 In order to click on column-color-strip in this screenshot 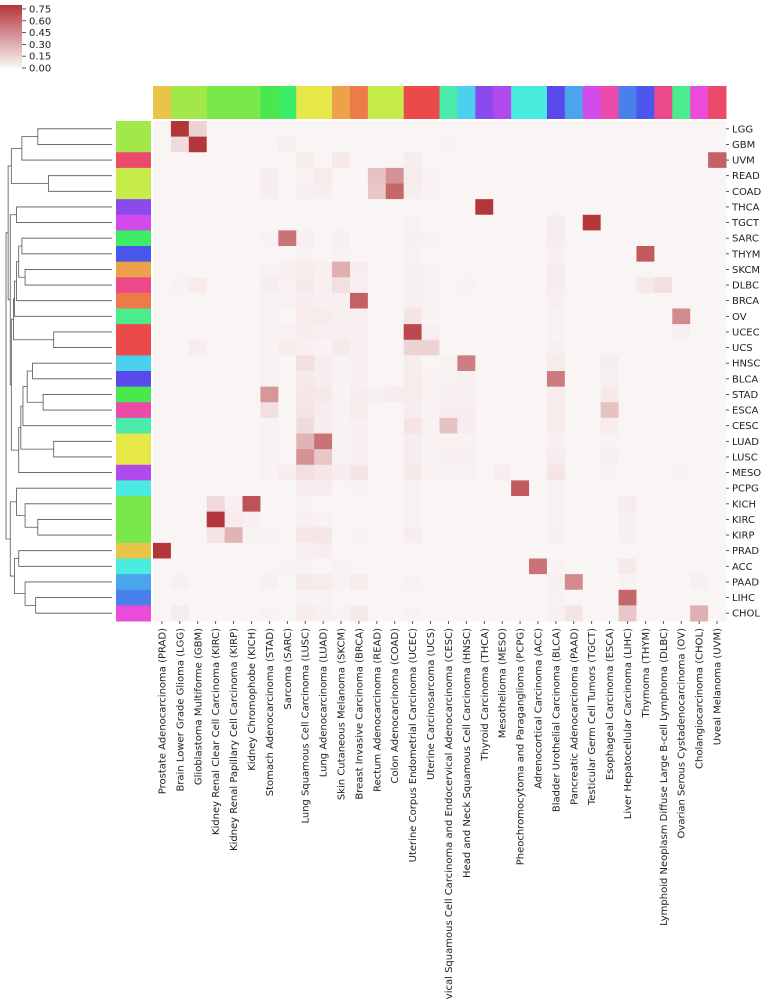, I will do `click(440, 102)`.